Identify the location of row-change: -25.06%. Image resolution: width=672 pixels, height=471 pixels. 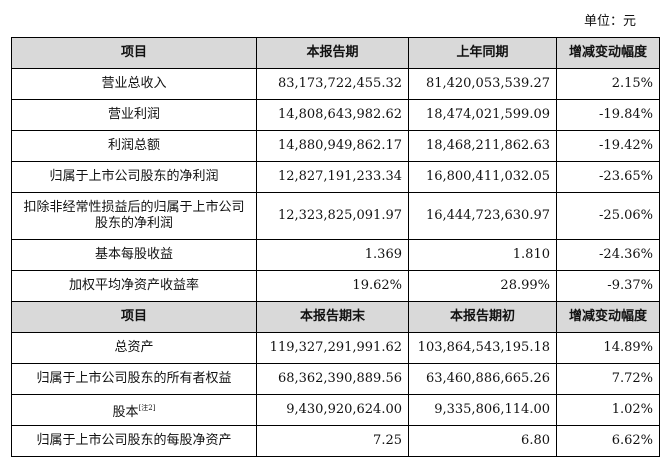
(608, 216).